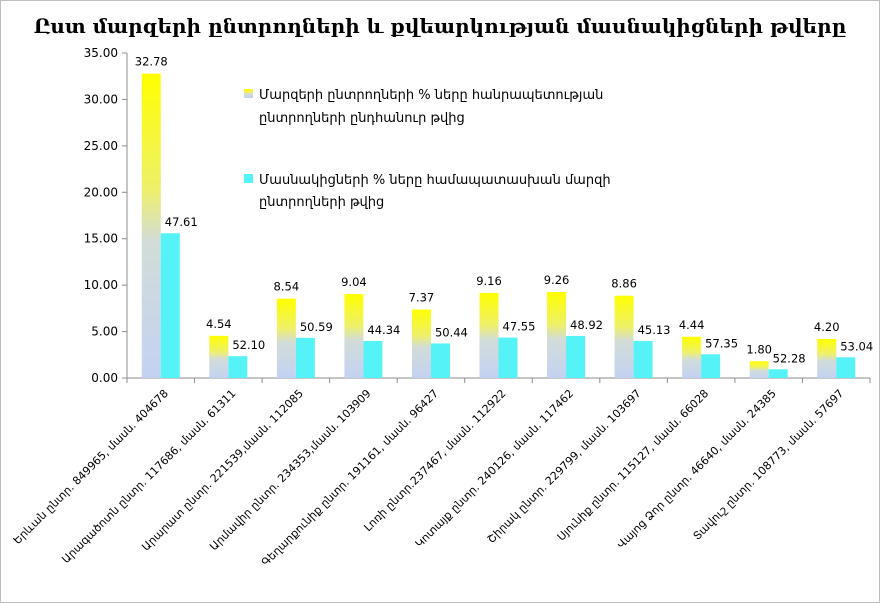 The width and height of the screenshot is (880, 603). What do you see at coordinates (721, 343) in the screenshot?
I see `data-label-series-2: 57.35` at bounding box center [721, 343].